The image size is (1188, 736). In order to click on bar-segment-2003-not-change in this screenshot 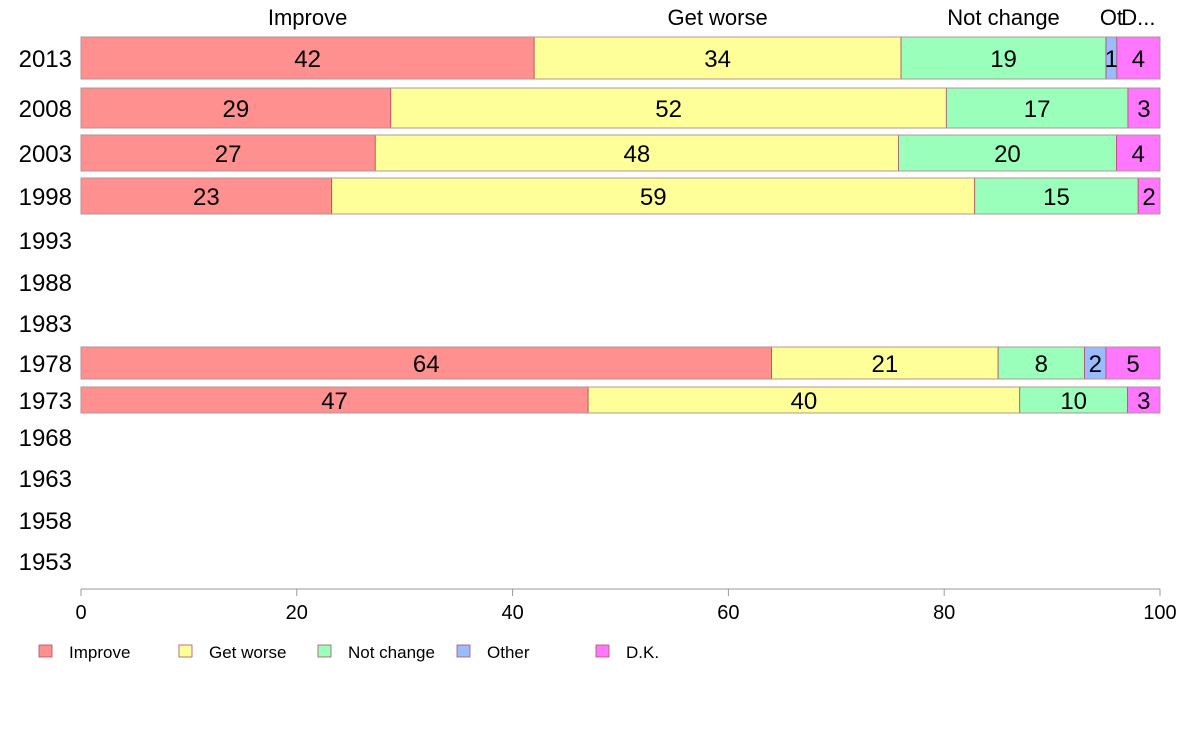, I will do `click(1007, 153)`.